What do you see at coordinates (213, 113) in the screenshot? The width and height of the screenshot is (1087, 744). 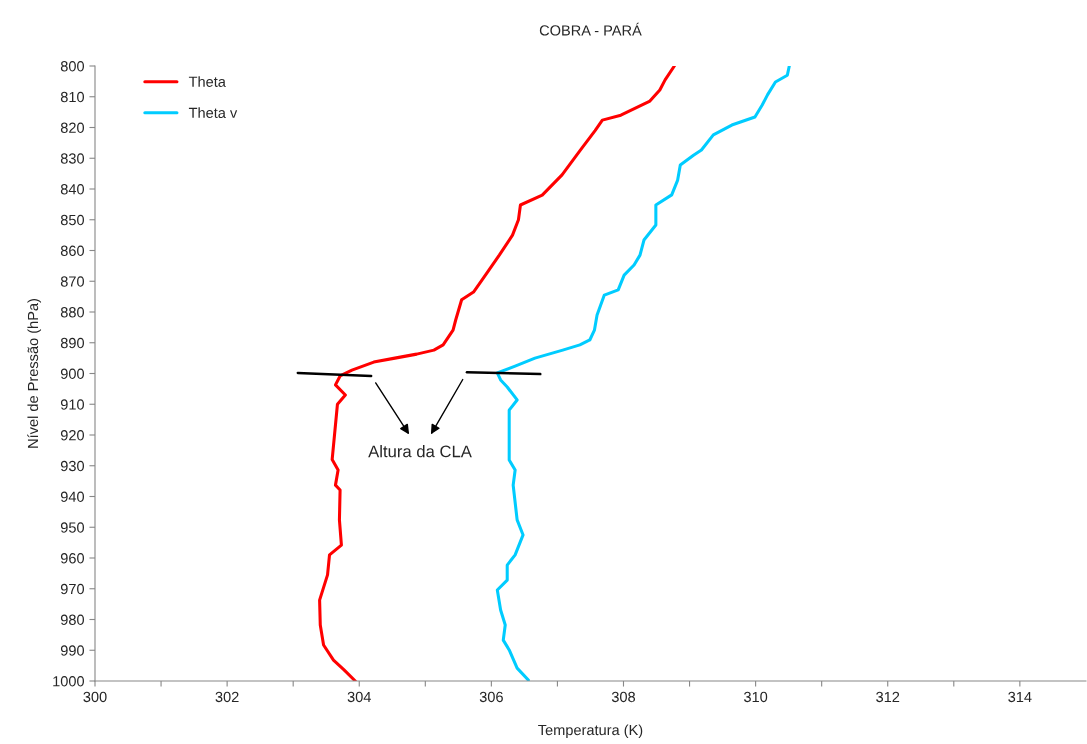 I see `legend-label: Theta v` at bounding box center [213, 113].